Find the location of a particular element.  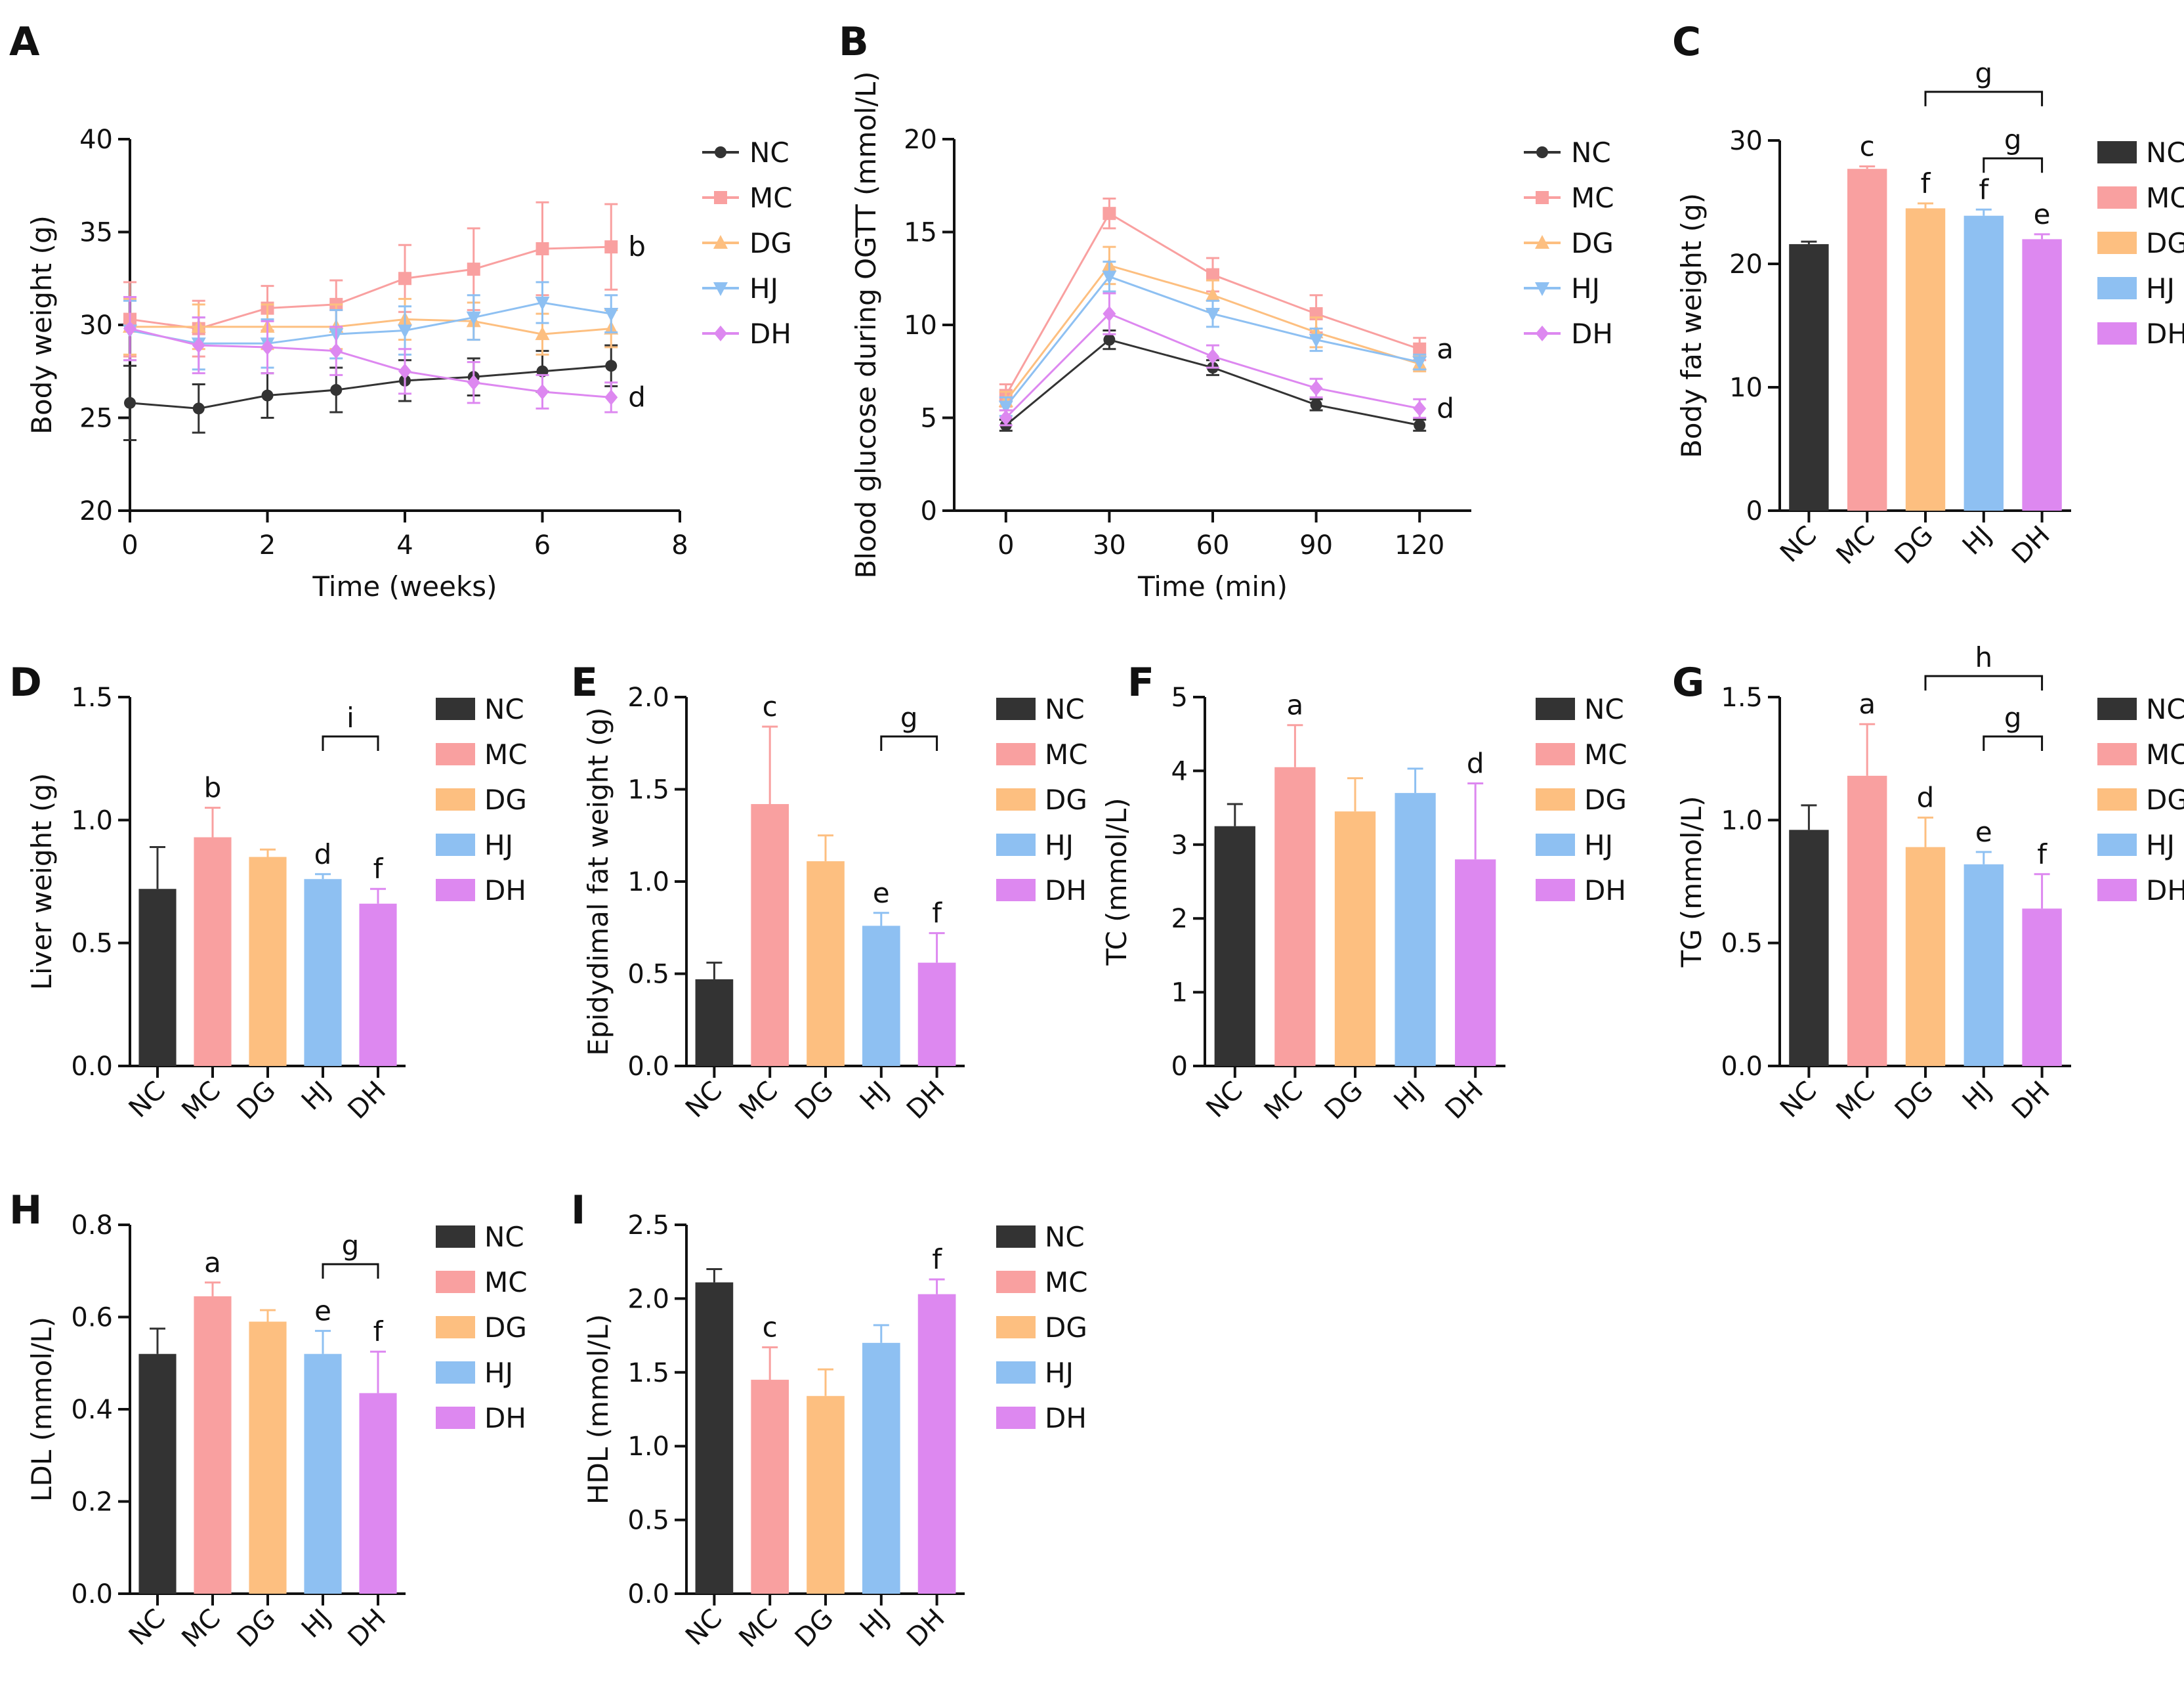

significance-label: a is located at coordinates (1867, 704).